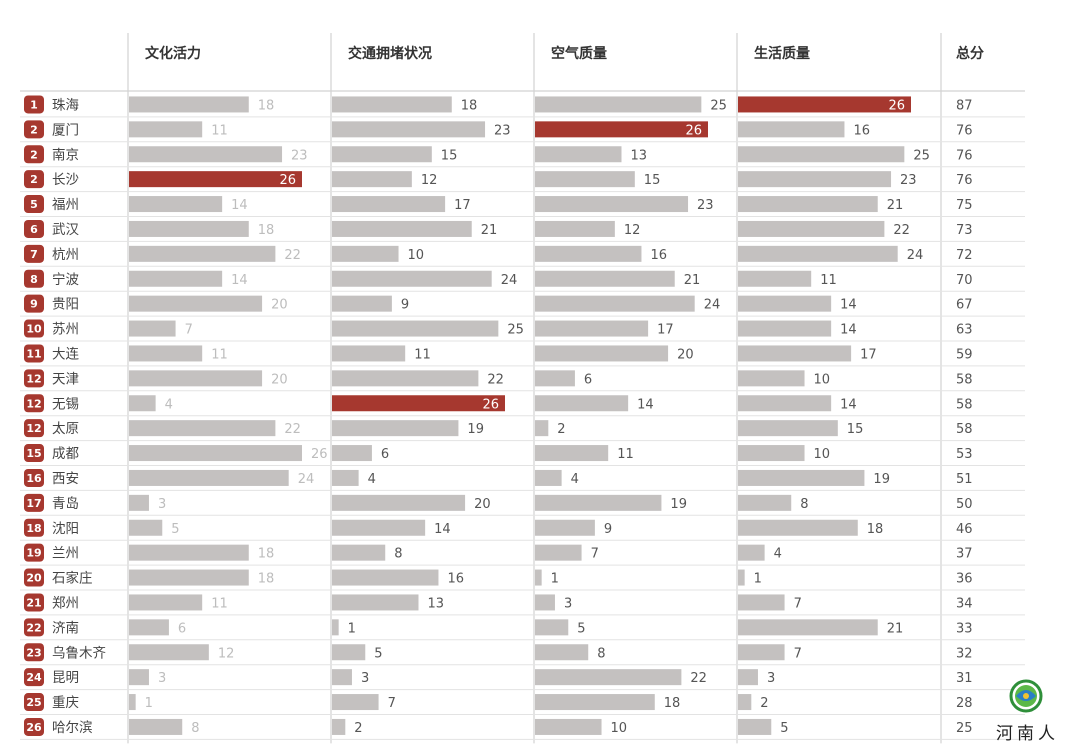  I want to click on city-name: 济南, so click(65, 628).